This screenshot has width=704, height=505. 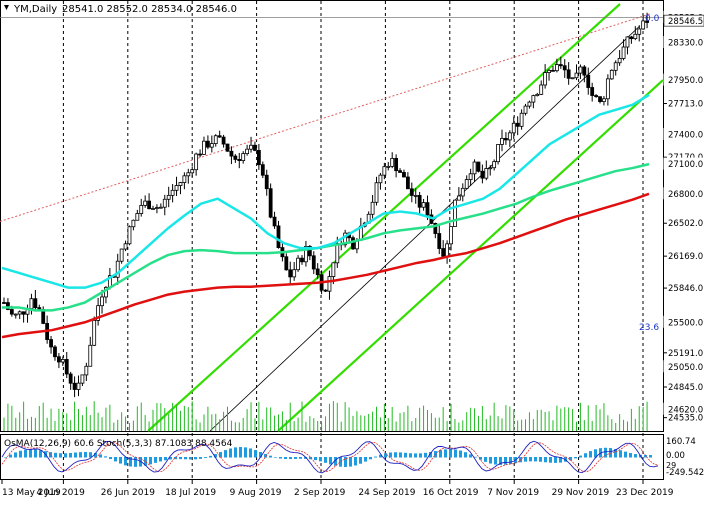 I want to click on time-axis-label: 29 Nov 2019, so click(x=581, y=493).